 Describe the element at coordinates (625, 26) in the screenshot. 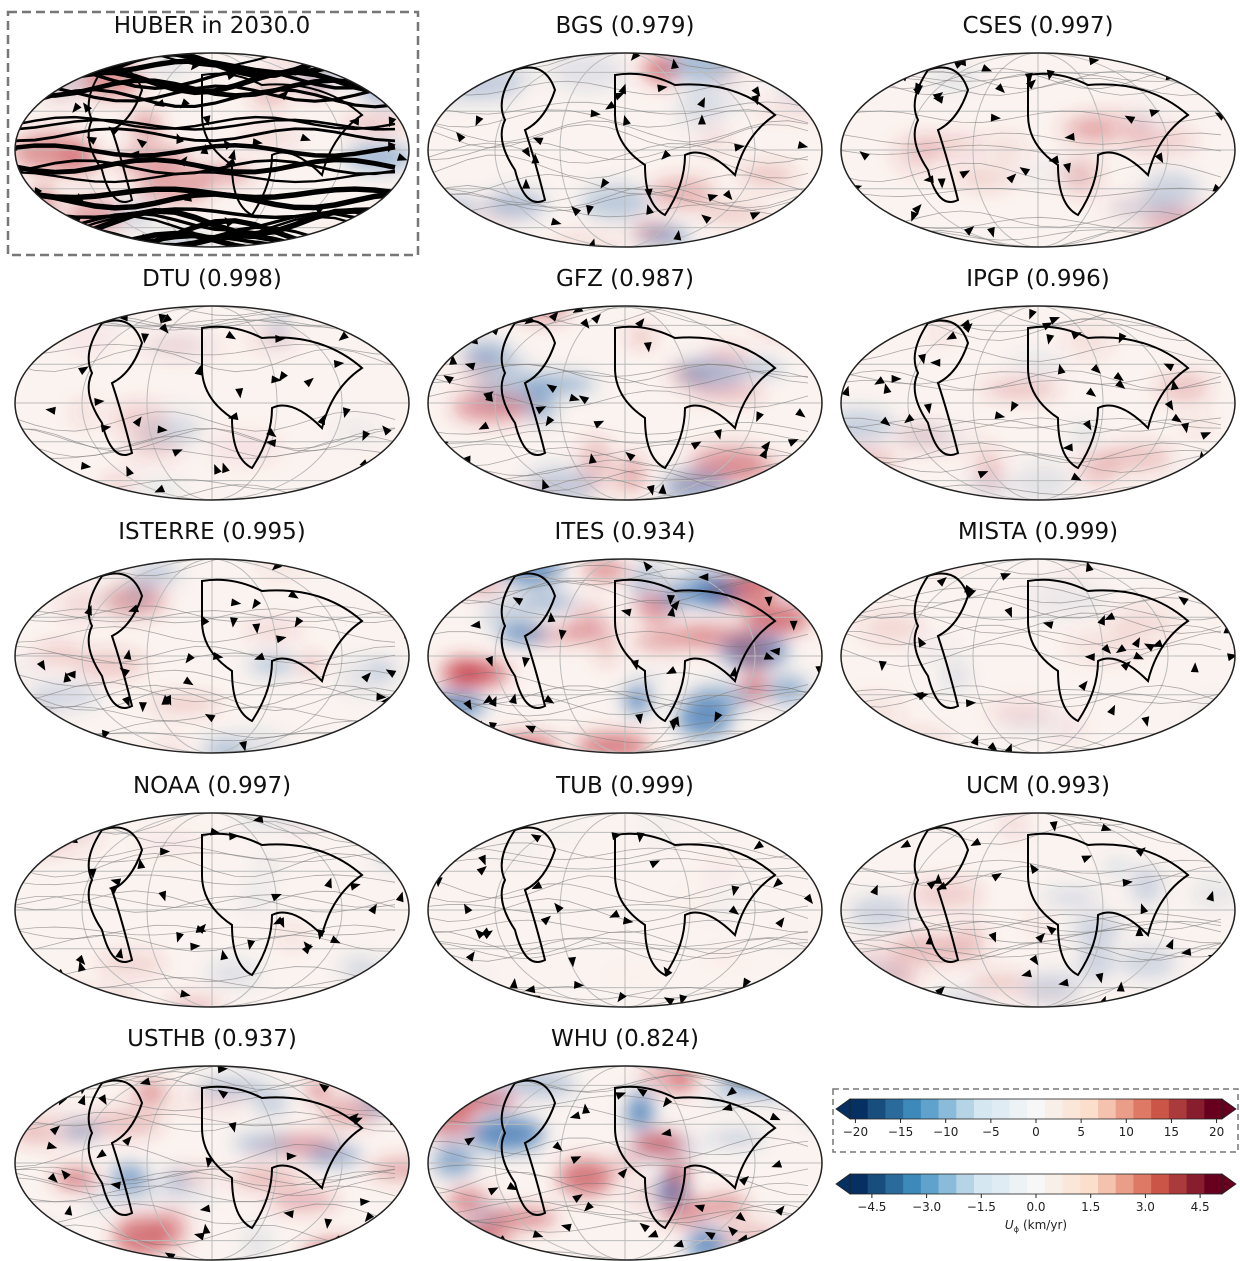

I see `panel-title: BGS (0.979)` at that location.